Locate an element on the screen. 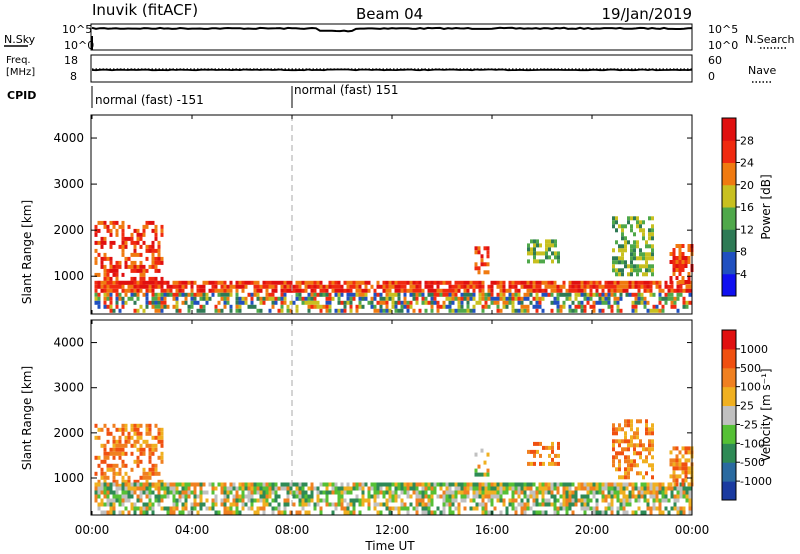 Image resolution: width=800 pixels, height=554 pixels. ytick-label: 3000 is located at coordinates (68, 184).